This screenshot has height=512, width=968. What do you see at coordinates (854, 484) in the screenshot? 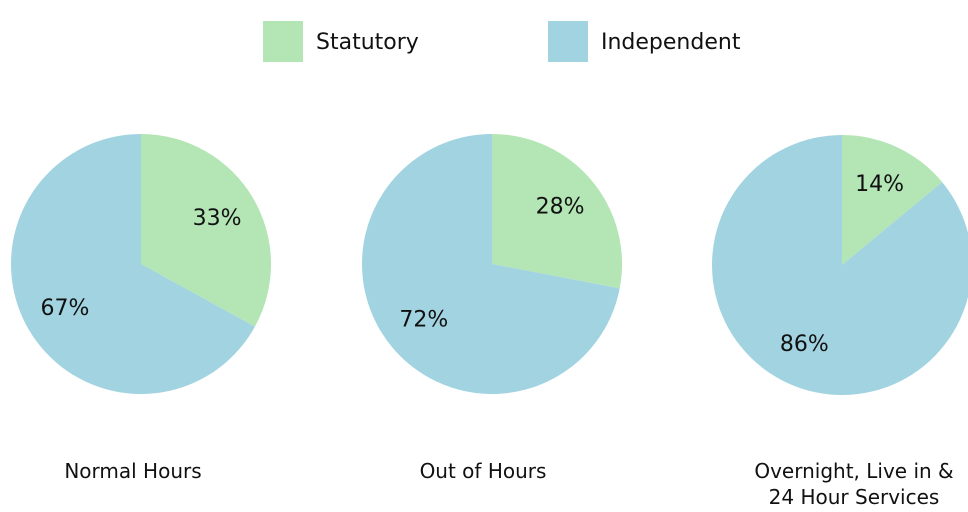
I see `pie-title: Overnight, Live in & 24 Hour Services` at bounding box center [854, 484].